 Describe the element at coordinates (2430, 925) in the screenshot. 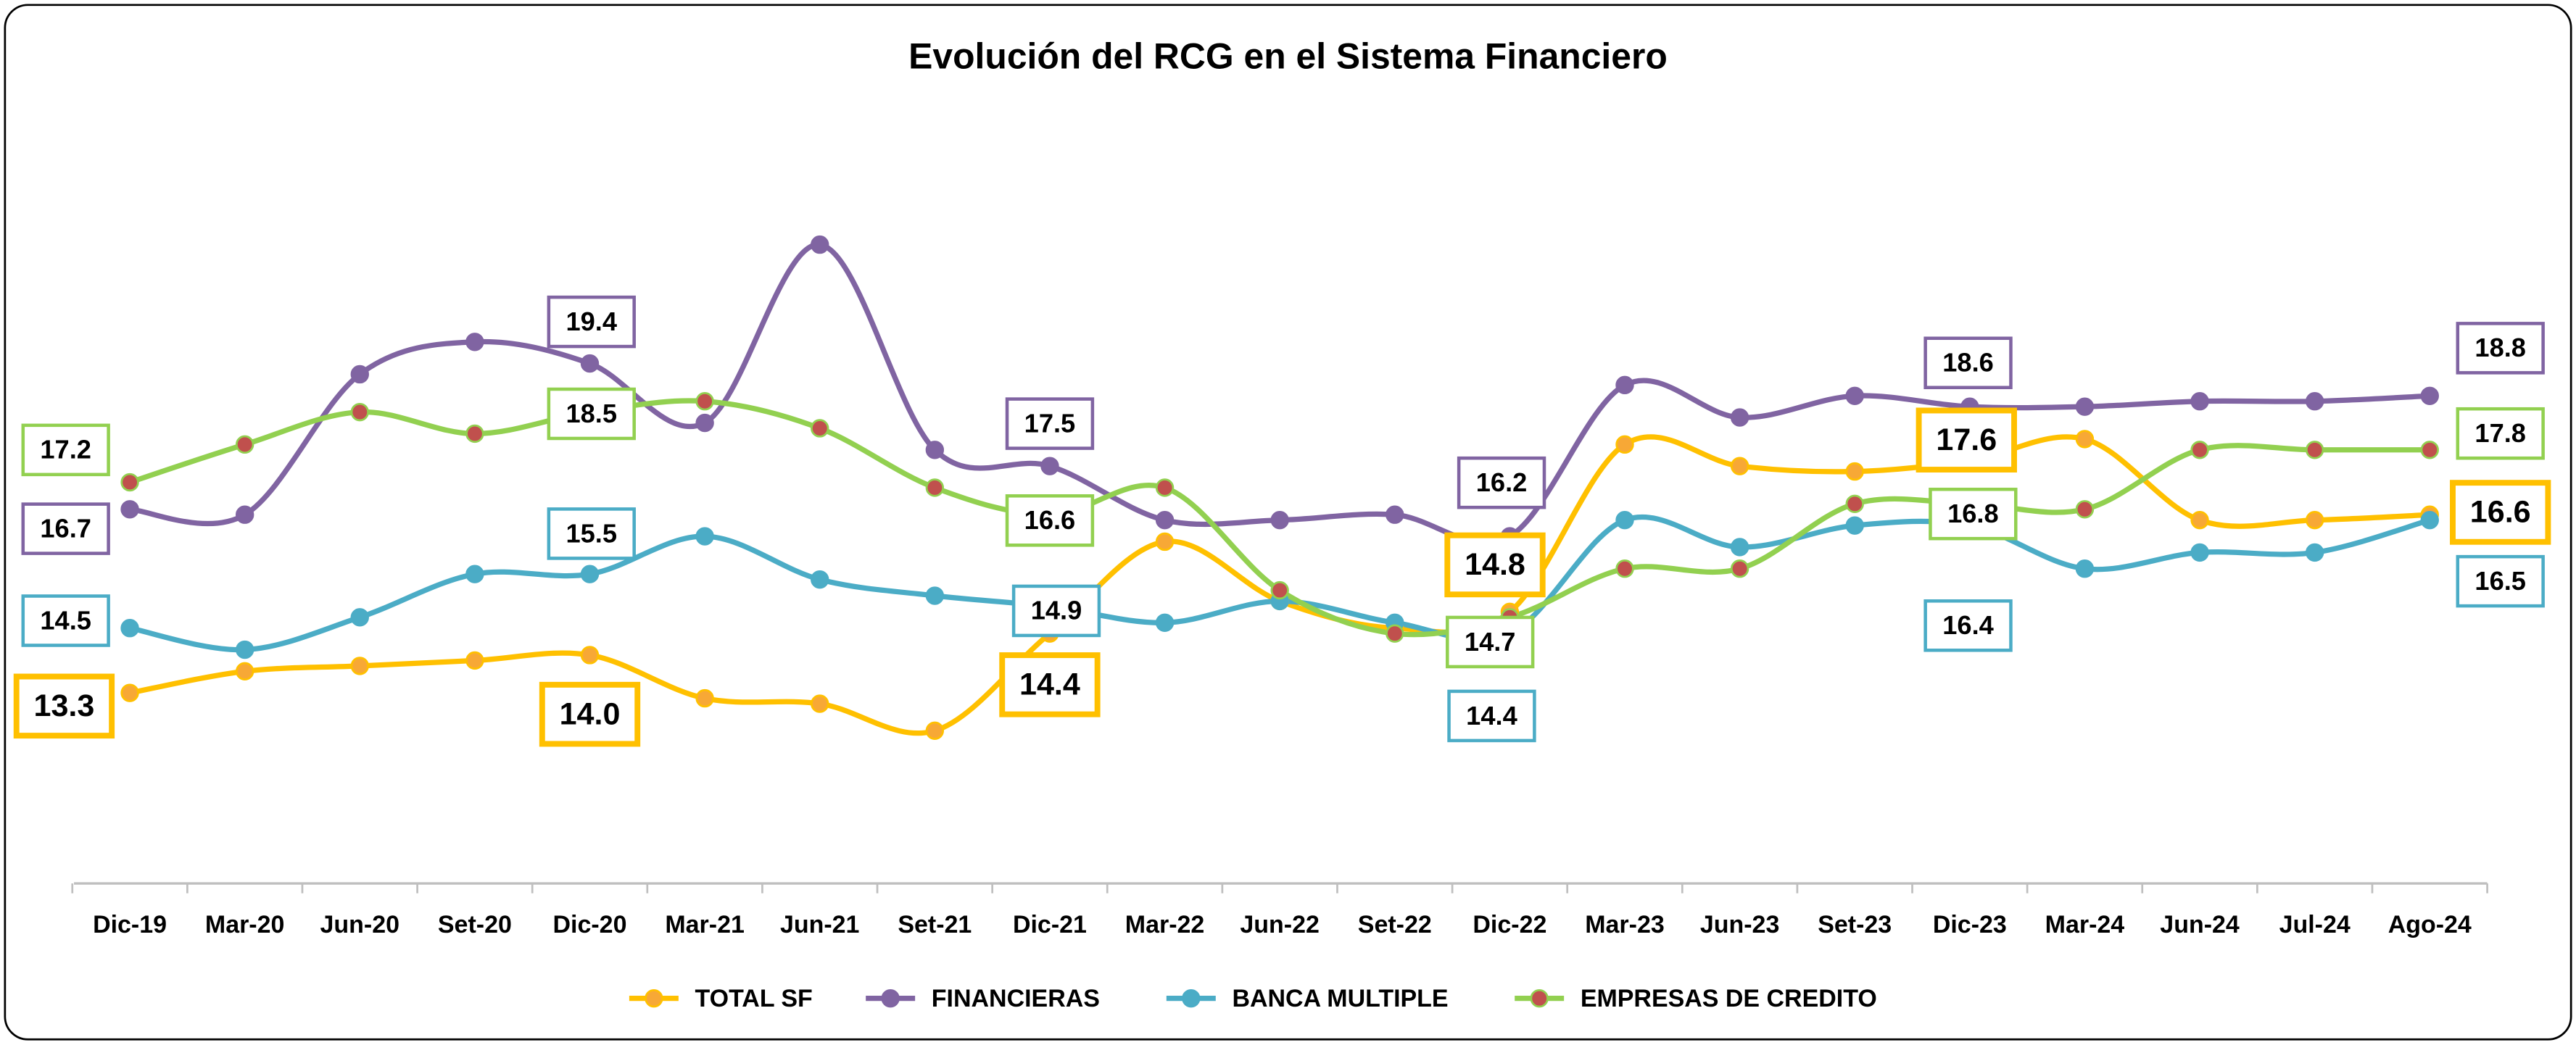

I see `x-tick-label: Ago-24` at that location.